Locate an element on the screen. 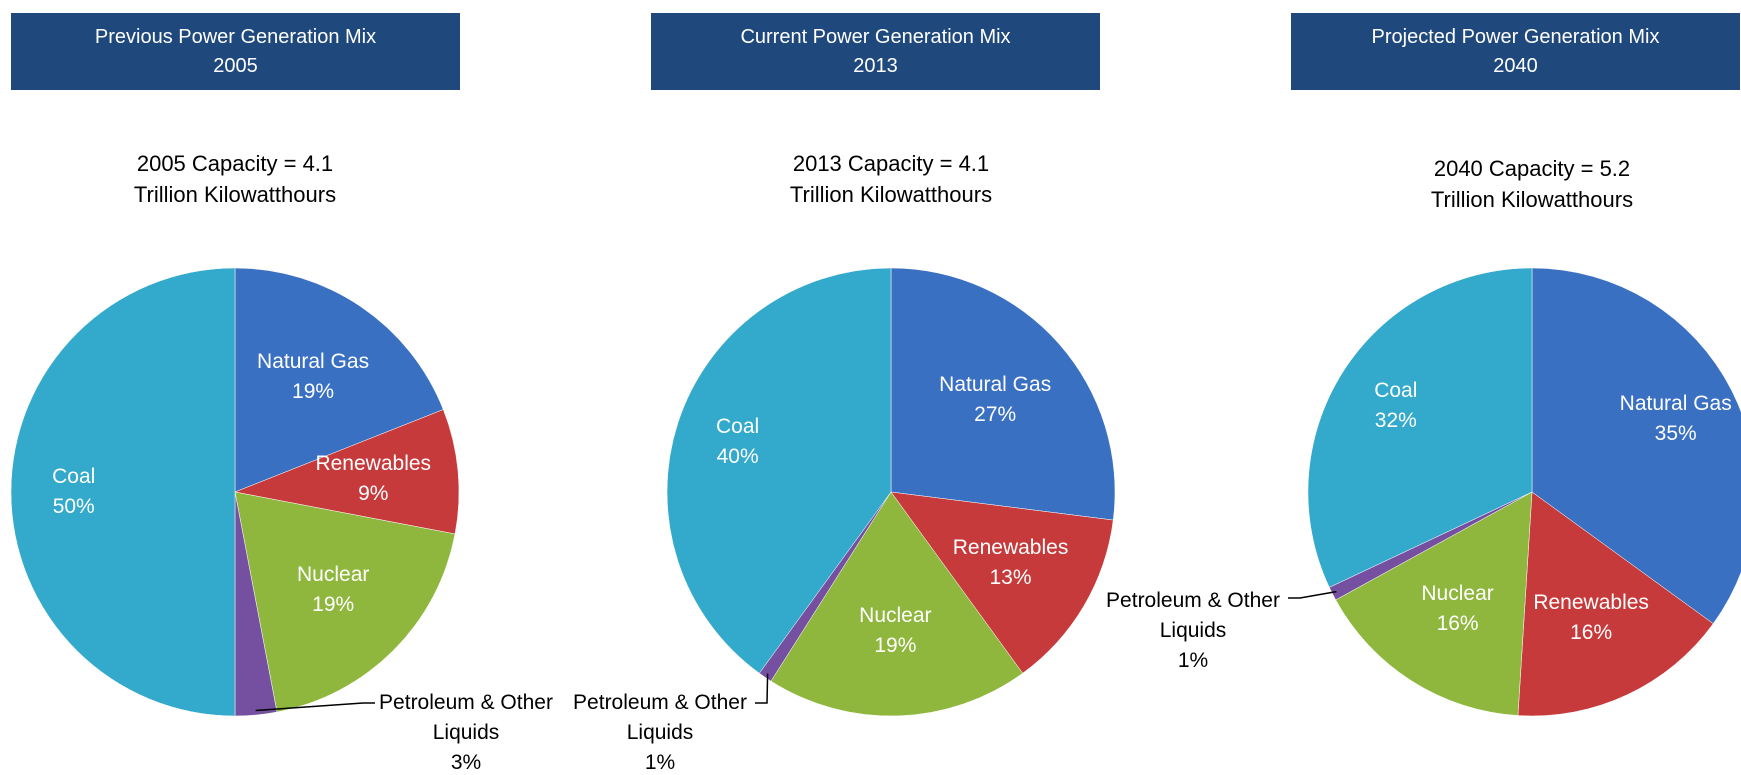 This screenshot has height=775, width=1741. slice-label: Renewables 16% is located at coordinates (1591, 618).